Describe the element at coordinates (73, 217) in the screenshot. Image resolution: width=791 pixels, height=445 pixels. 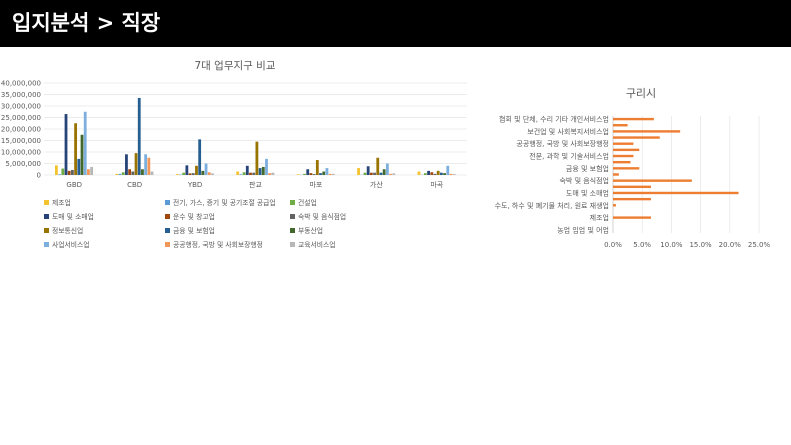
I see `legend-label: 도매 및 소매업` at that location.